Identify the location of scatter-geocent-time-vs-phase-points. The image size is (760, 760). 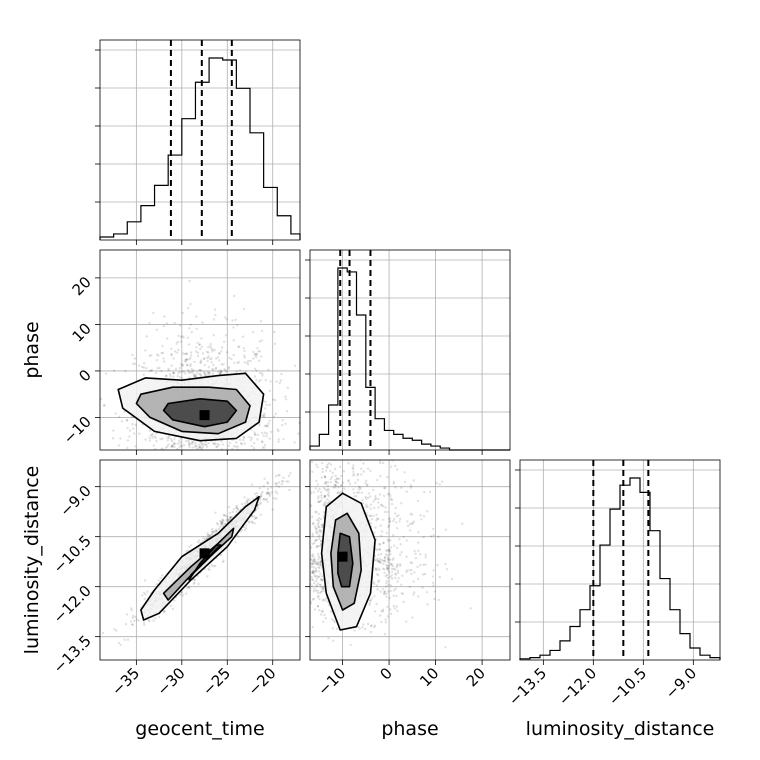
(200, 364).